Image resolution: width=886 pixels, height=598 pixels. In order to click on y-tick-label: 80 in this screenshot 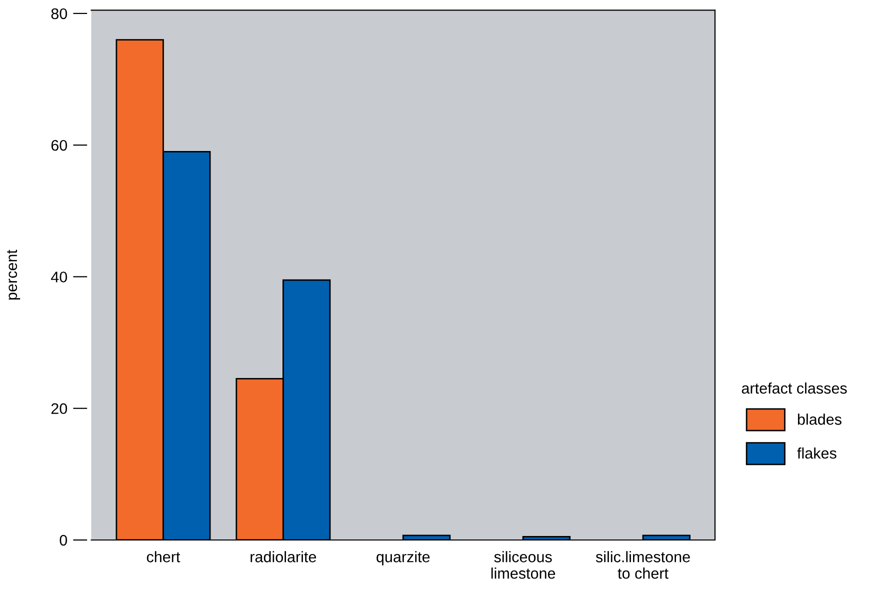, I will do `click(59, 14)`.